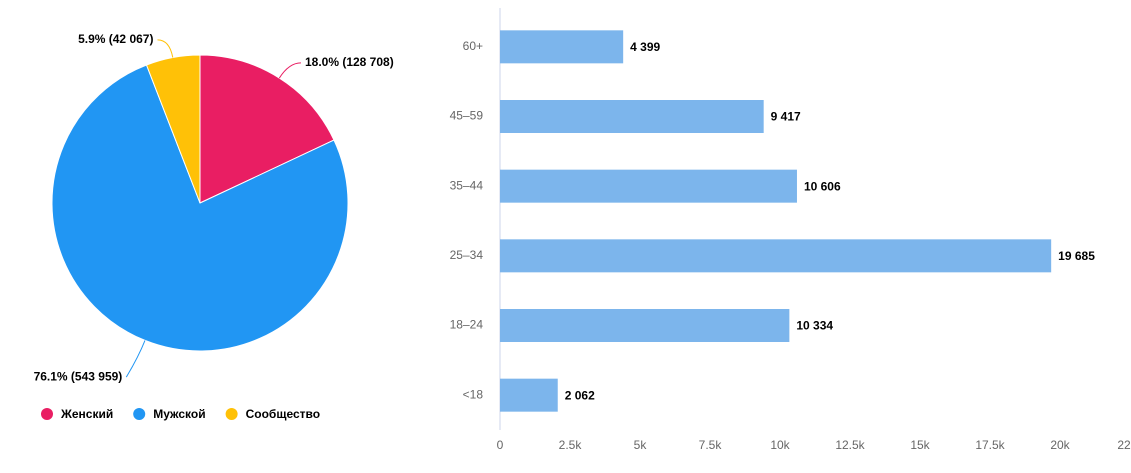 Image resolution: width=1131 pixels, height=473 pixels. I want to click on legend-label: Женский, so click(86, 414).